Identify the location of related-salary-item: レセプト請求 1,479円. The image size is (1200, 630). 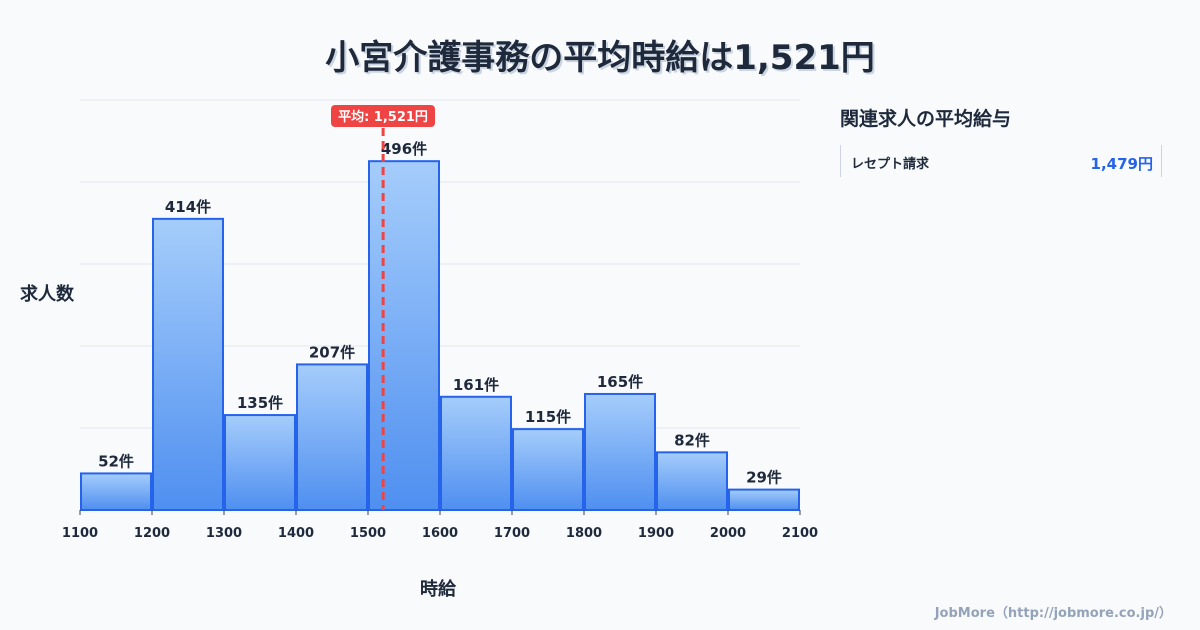
(1001, 161).